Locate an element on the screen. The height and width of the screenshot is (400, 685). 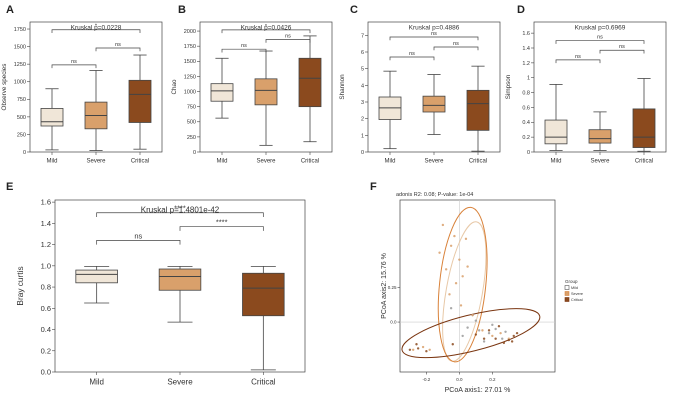
y-tick-label: 0.6 is located at coordinates (526, 108).